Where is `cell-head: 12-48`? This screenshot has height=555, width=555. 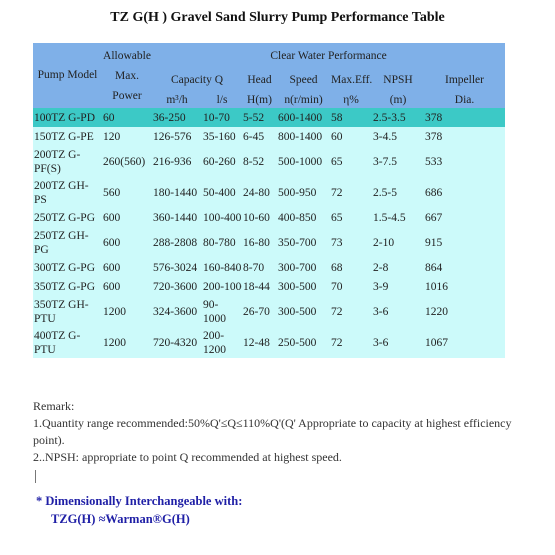 cell-head: 12-48 is located at coordinates (259, 342).